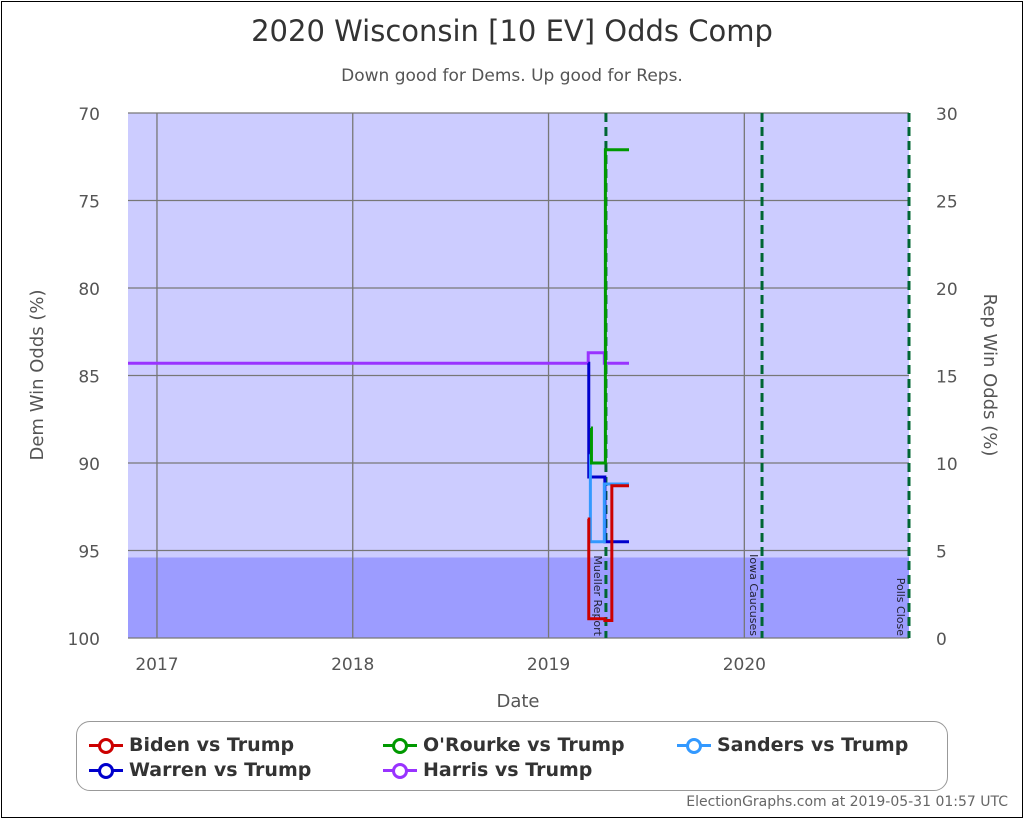 This screenshot has height=819, width=1024. Describe the element at coordinates (947, 465) in the screenshot. I see `y-right-tick-label: 10` at that location.